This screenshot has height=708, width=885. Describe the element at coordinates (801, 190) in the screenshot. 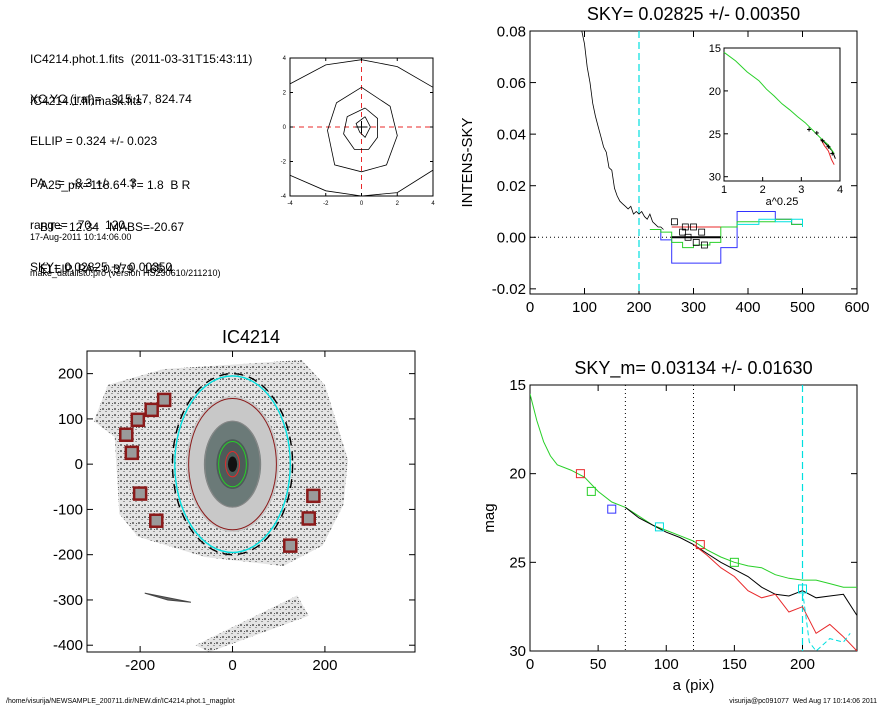

I see `inset-x-tick-label: 3` at that location.